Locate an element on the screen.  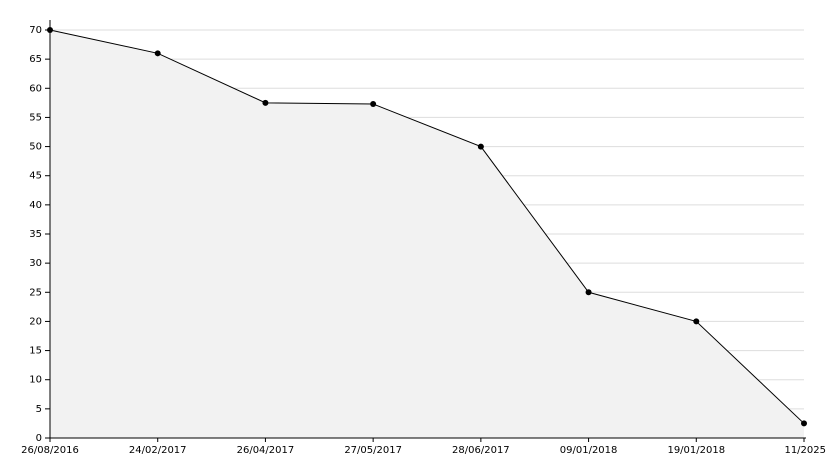
x-tick-label: 19/01/2018 is located at coordinates (696, 450).